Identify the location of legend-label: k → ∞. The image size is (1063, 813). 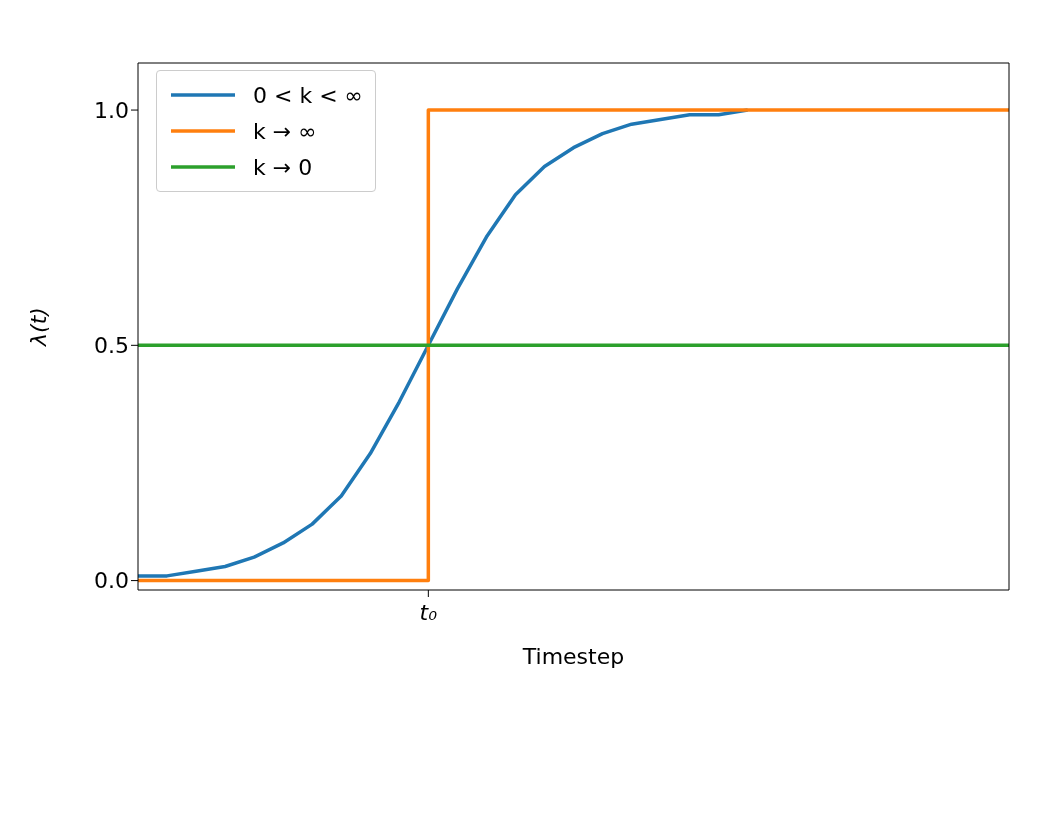
(285, 131).